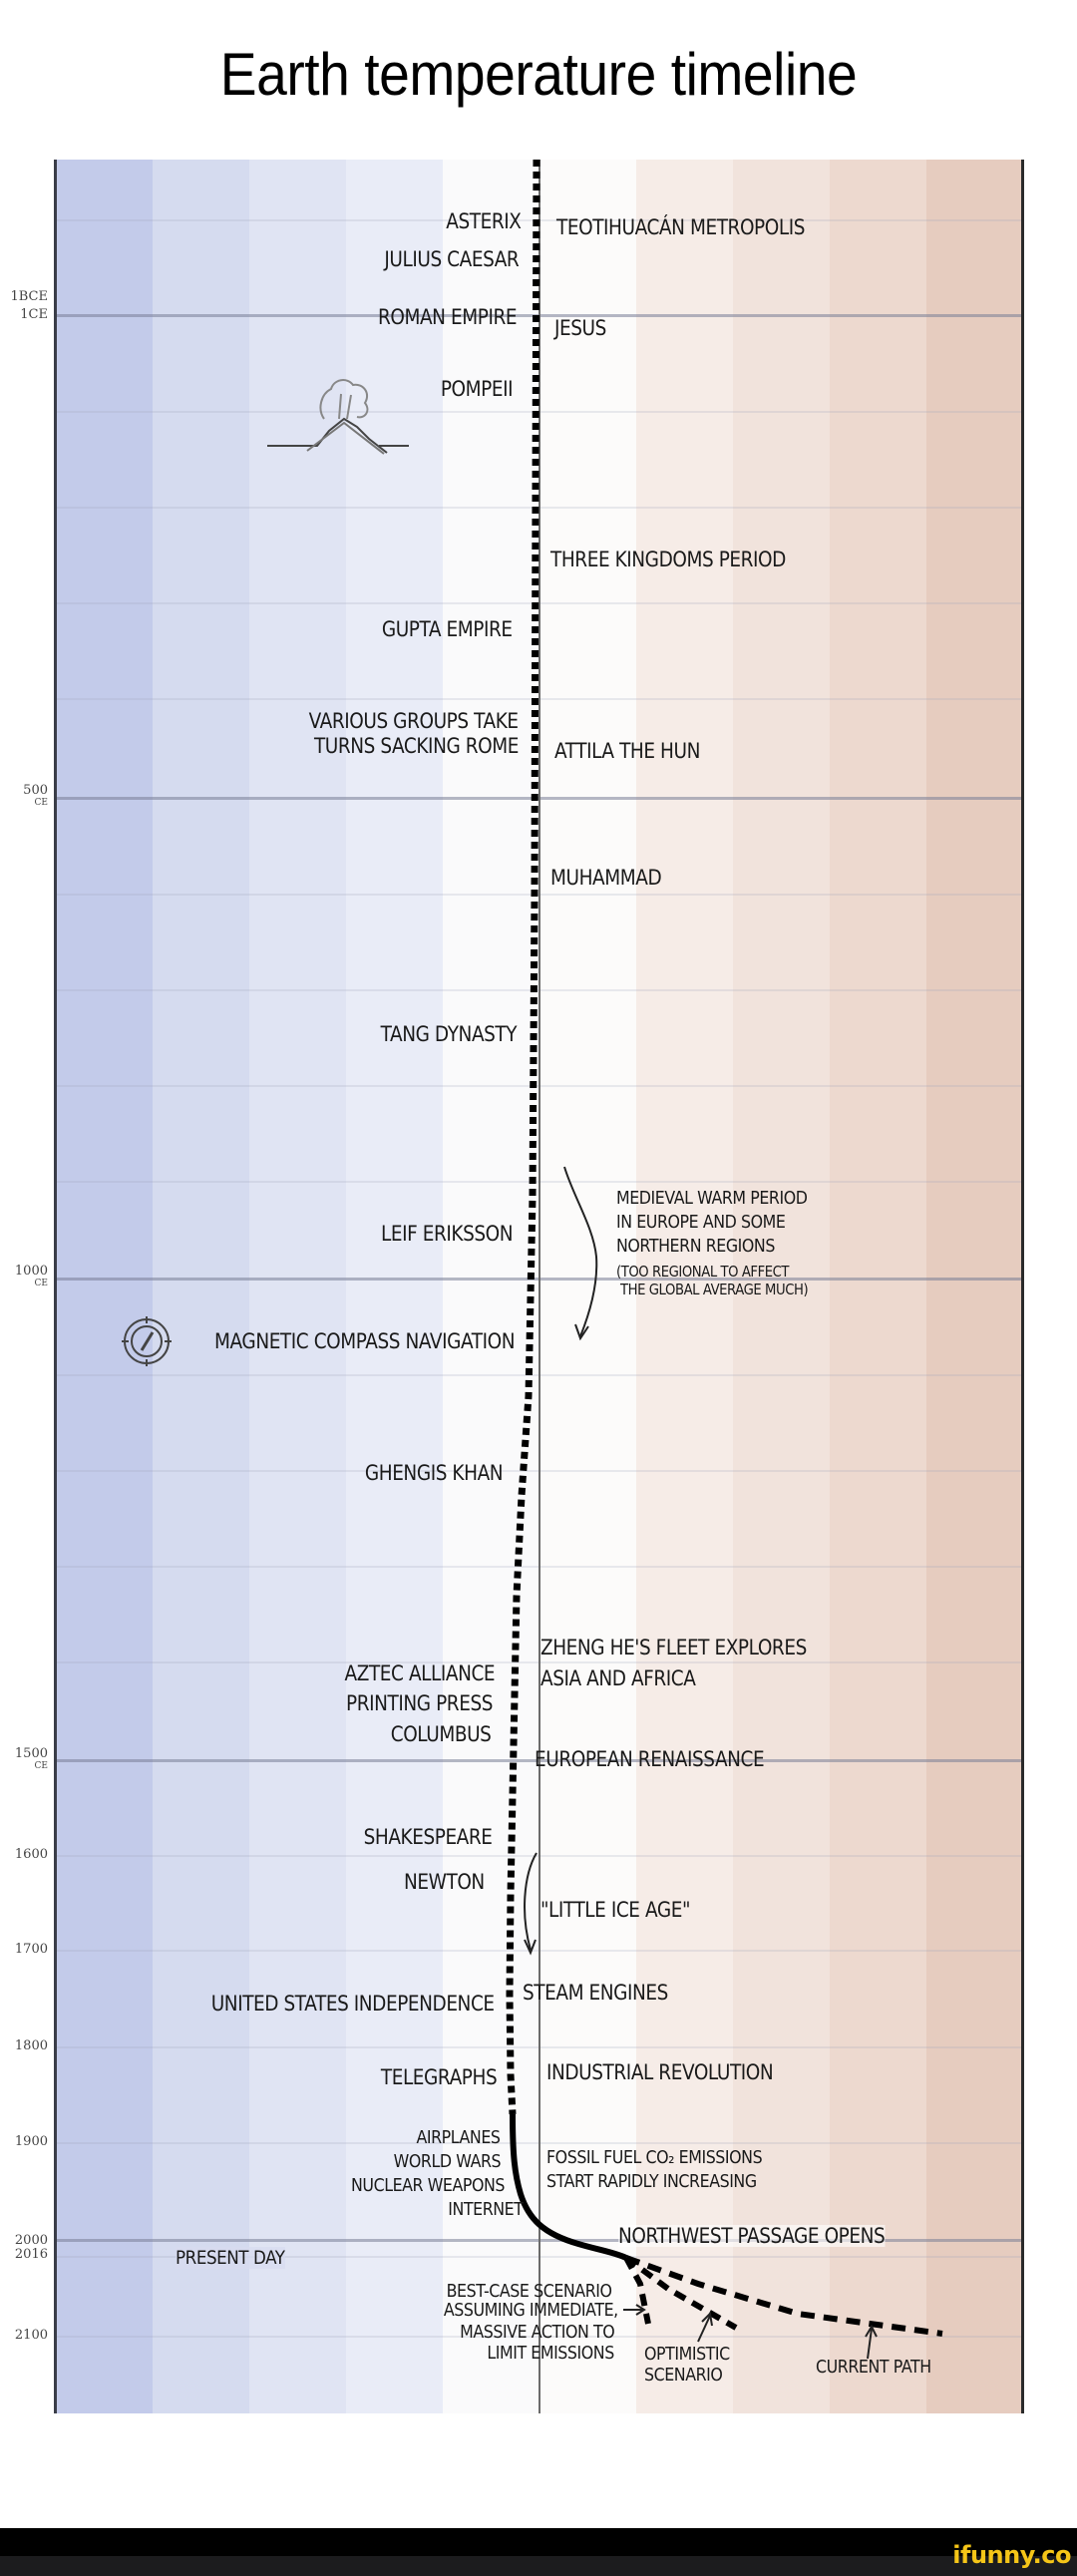 This screenshot has width=1077, height=2576. What do you see at coordinates (681, 227) in the screenshot?
I see `event-label-right: TEOTIHUACÁN METROPOLIS` at bounding box center [681, 227].